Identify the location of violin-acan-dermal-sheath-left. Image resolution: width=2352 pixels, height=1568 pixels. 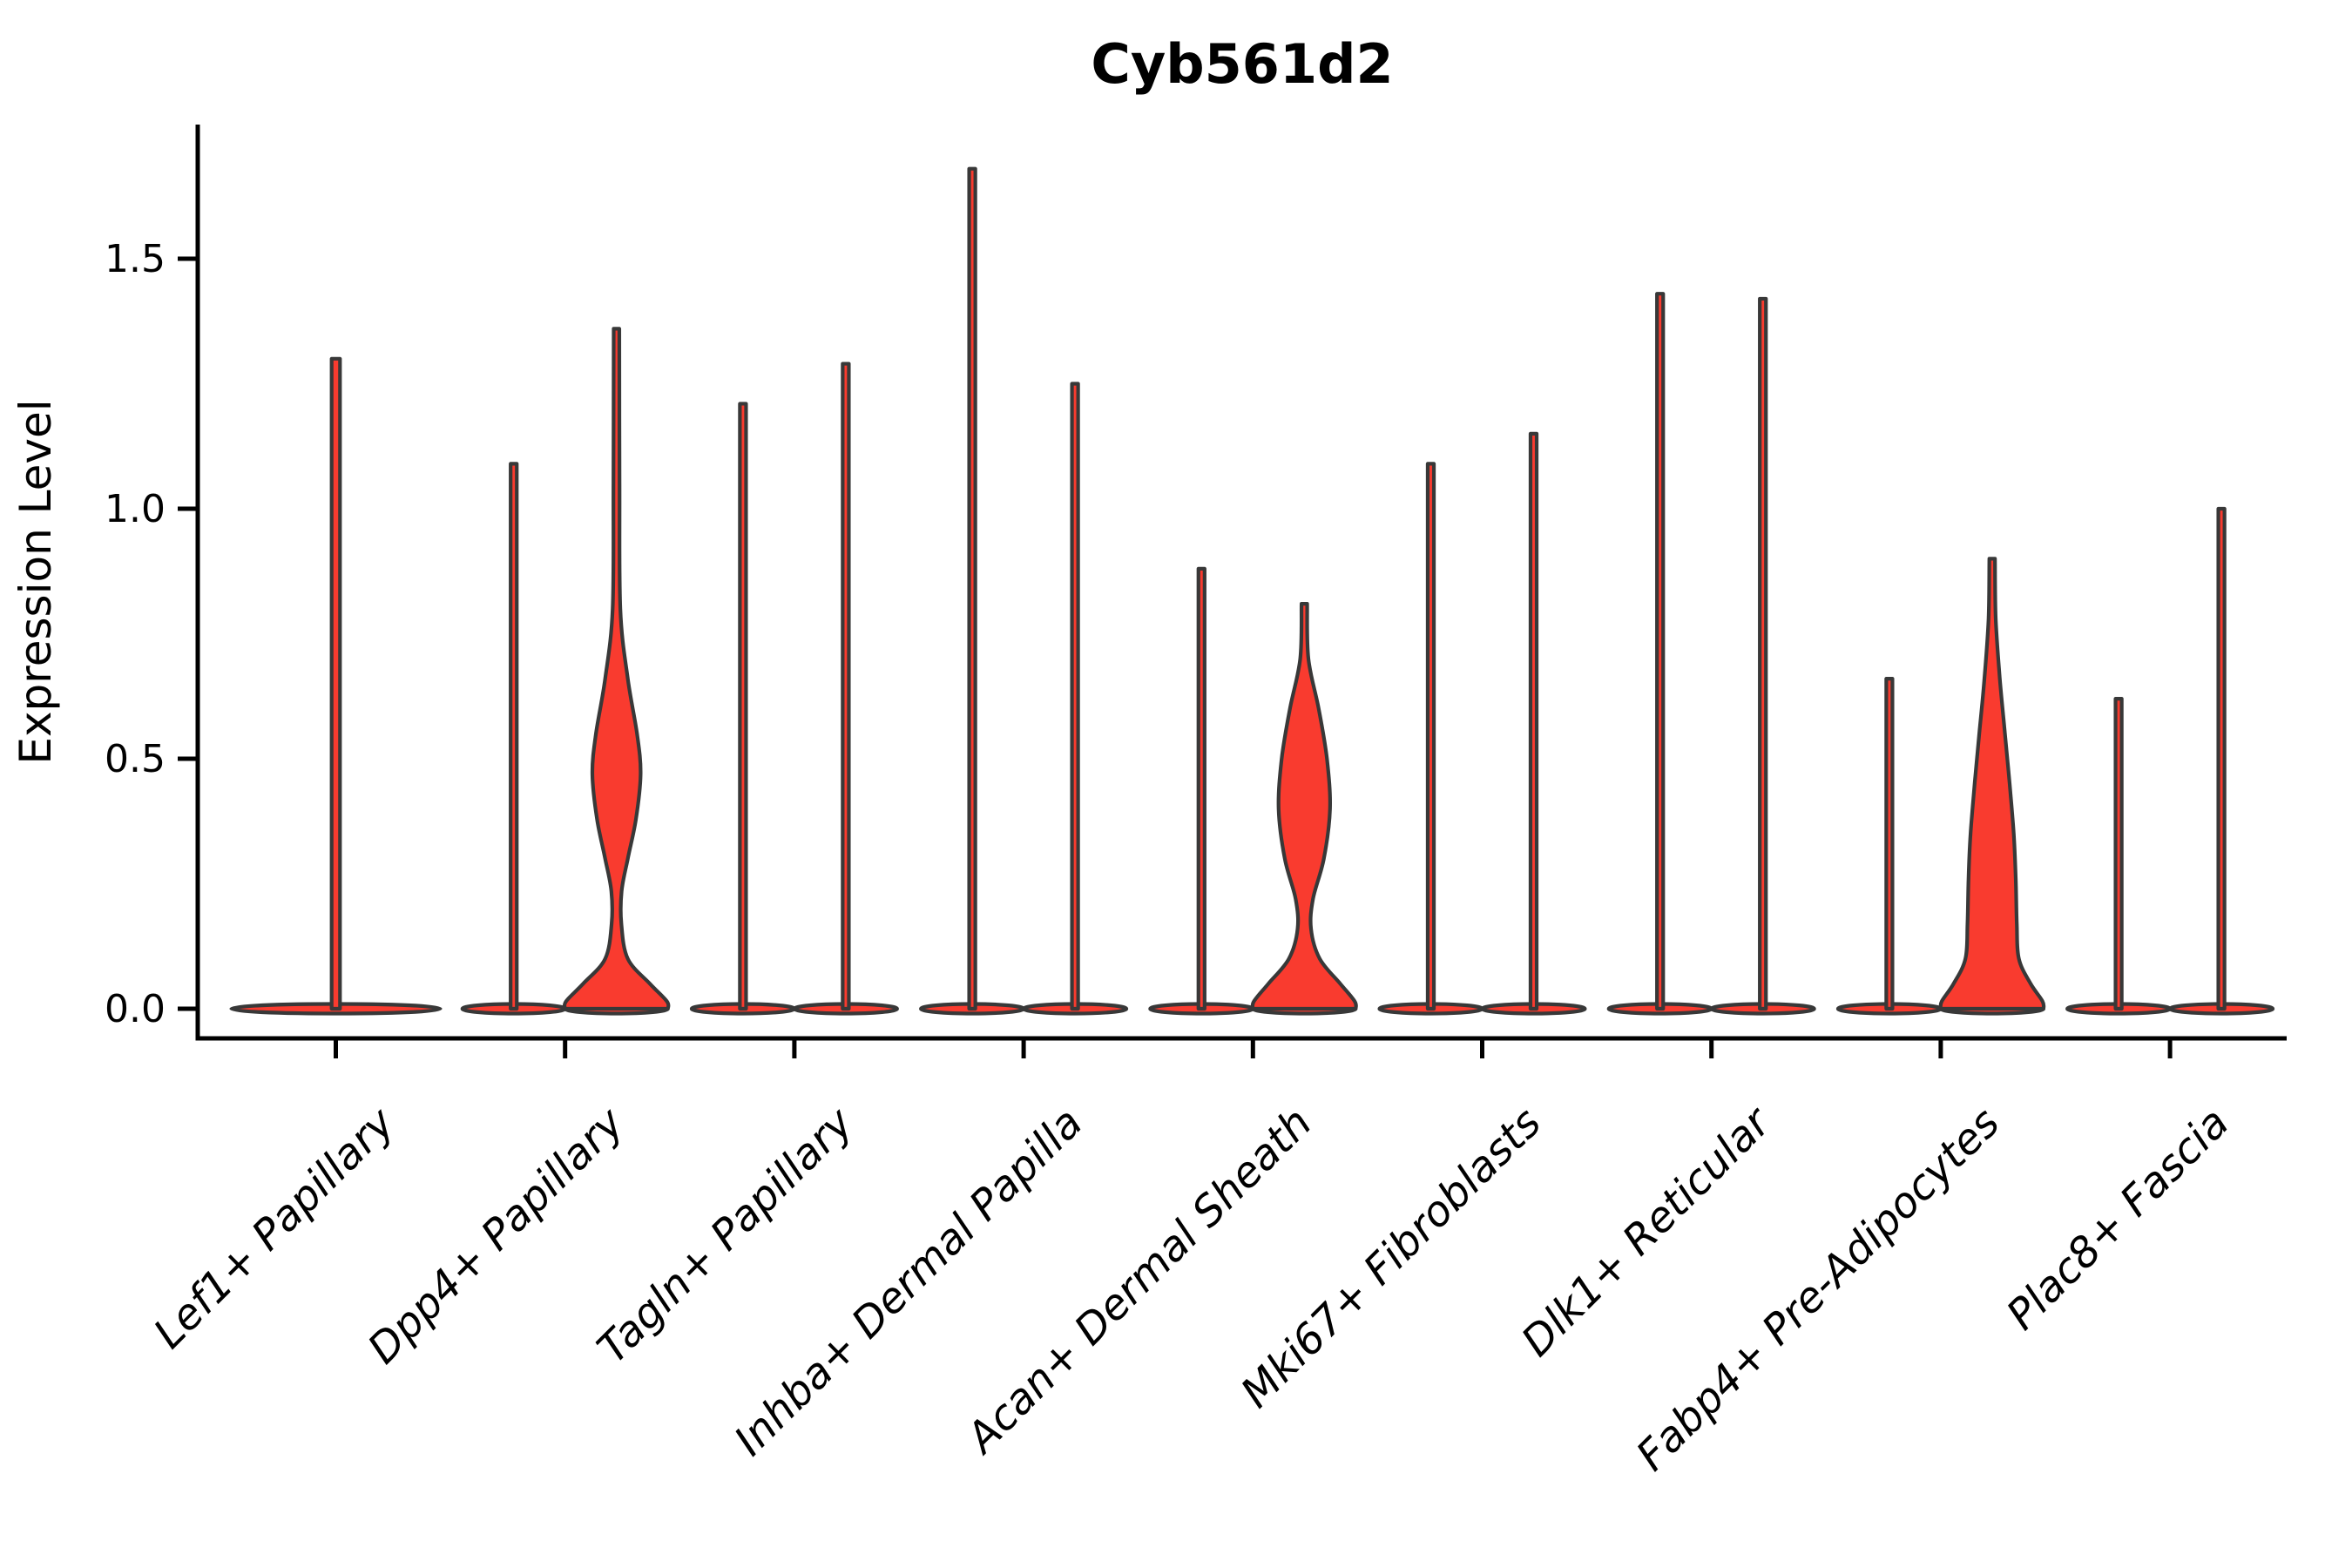
(1201, 791).